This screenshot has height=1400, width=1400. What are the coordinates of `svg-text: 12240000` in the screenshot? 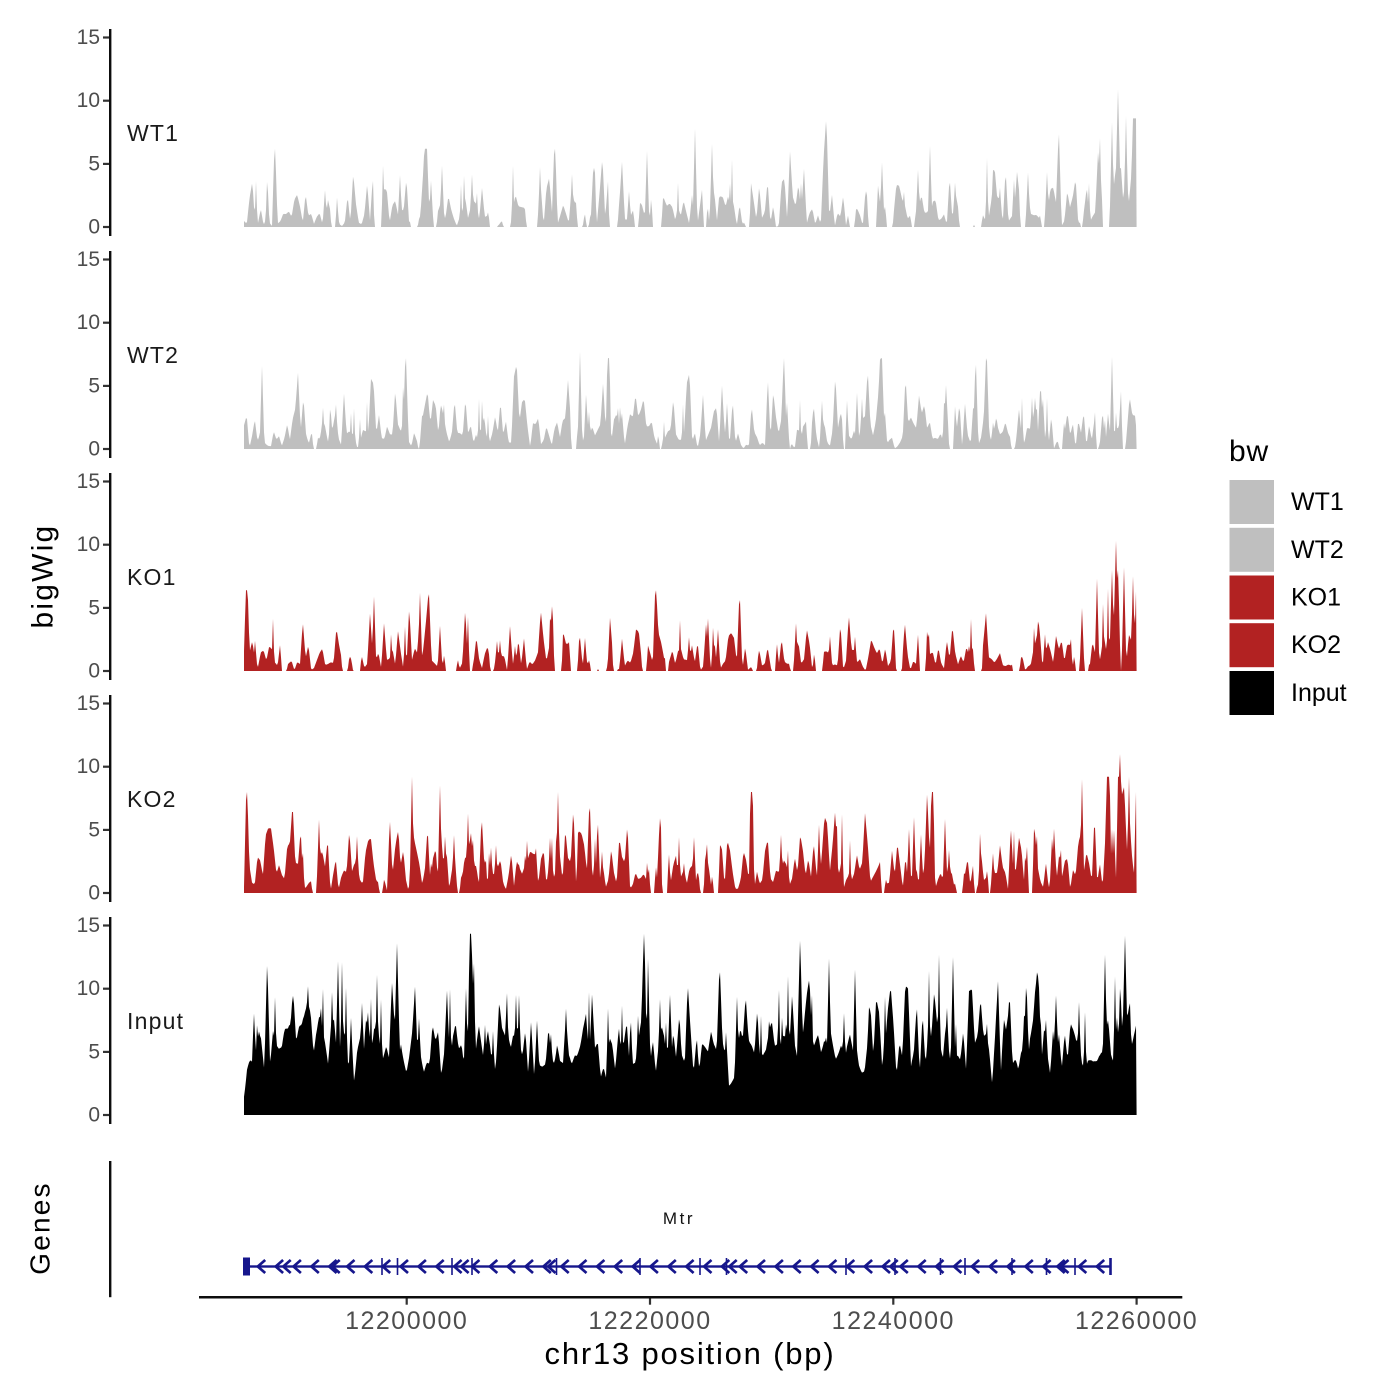 It's located at (893, 1321).